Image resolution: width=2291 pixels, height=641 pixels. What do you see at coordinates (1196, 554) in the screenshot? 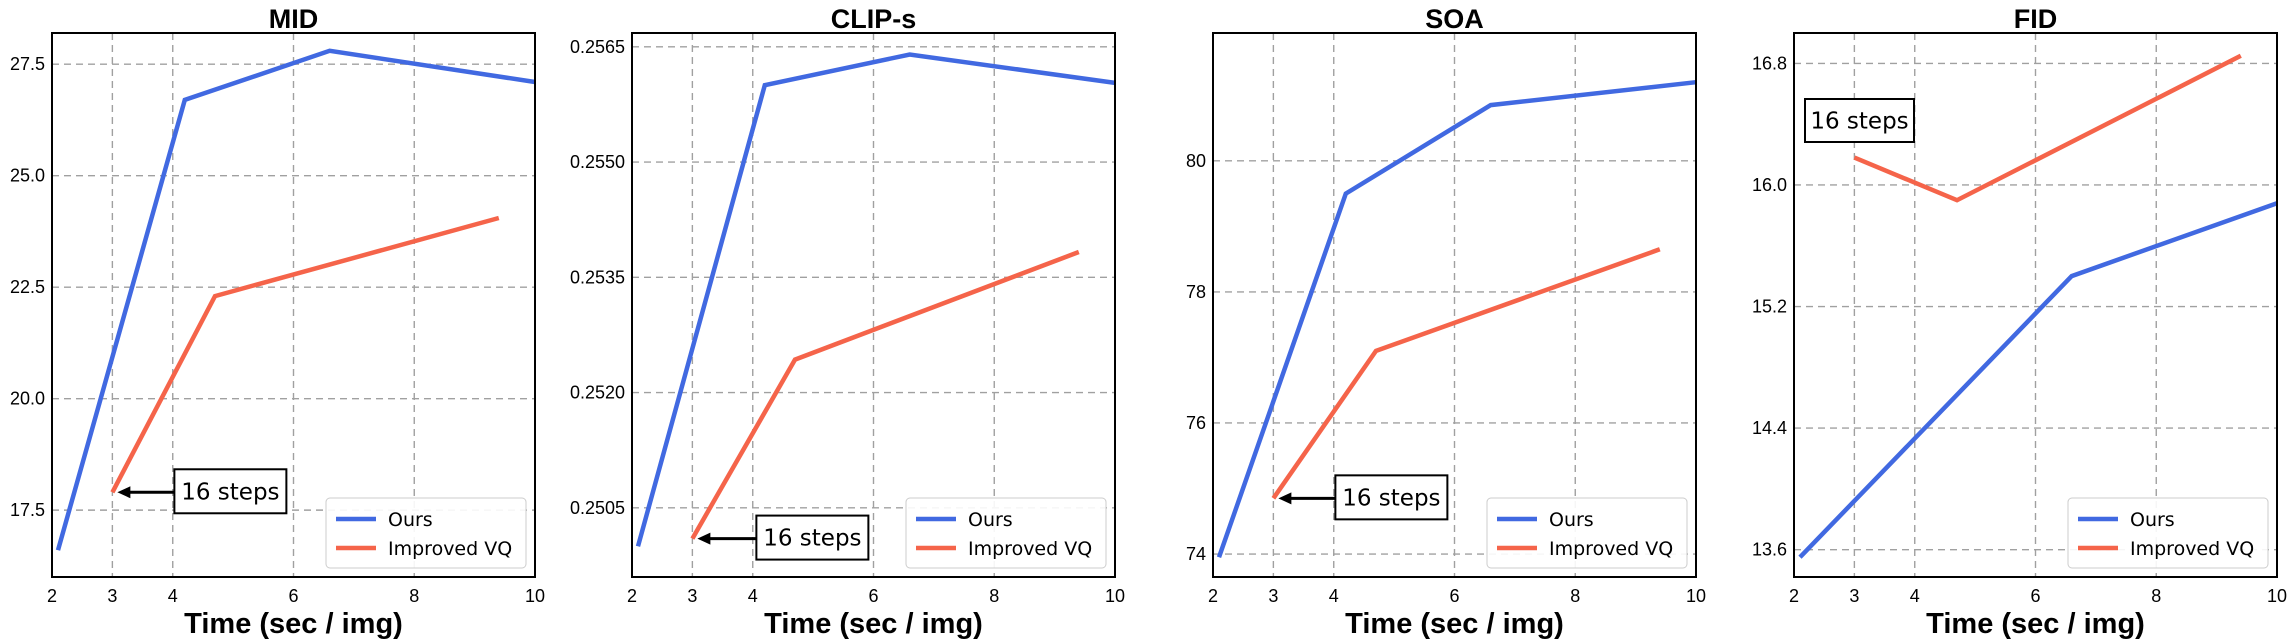
I see `y-tick-label: 74` at bounding box center [1196, 554].